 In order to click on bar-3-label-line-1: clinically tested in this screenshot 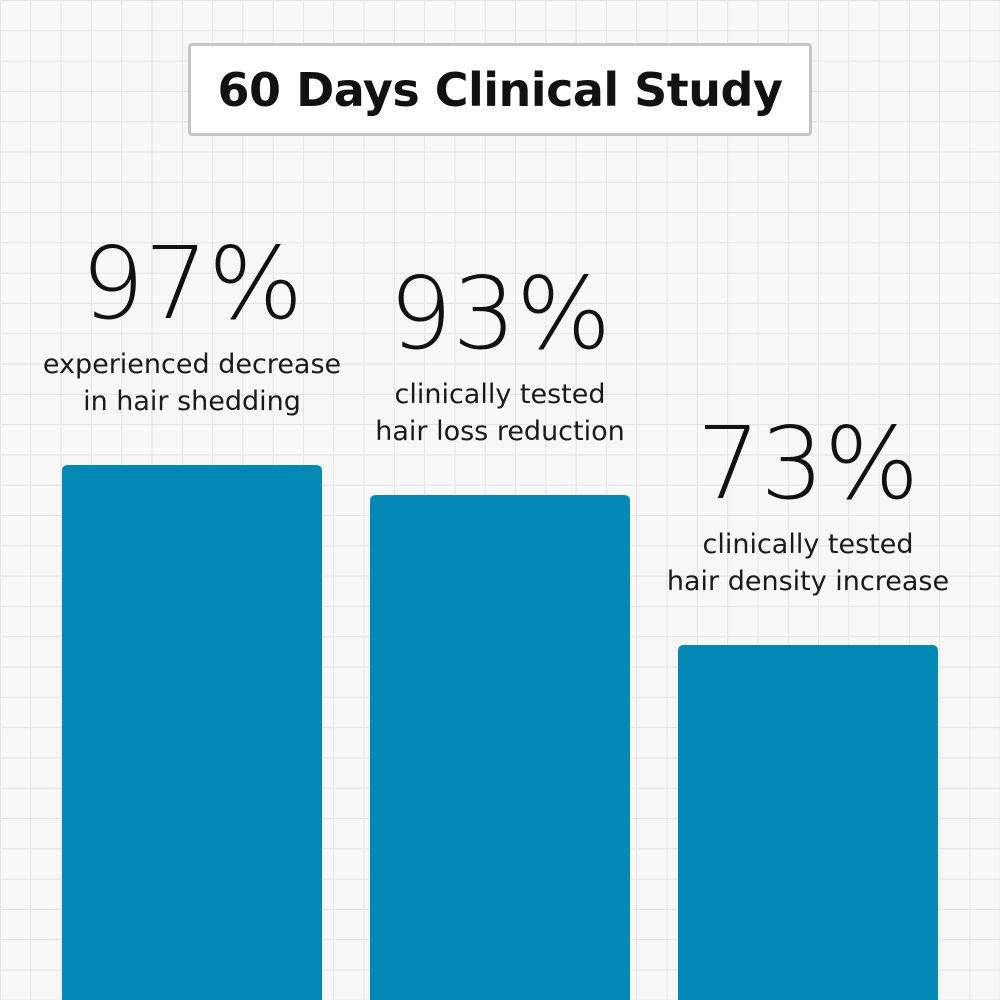, I will do `click(807, 544)`.